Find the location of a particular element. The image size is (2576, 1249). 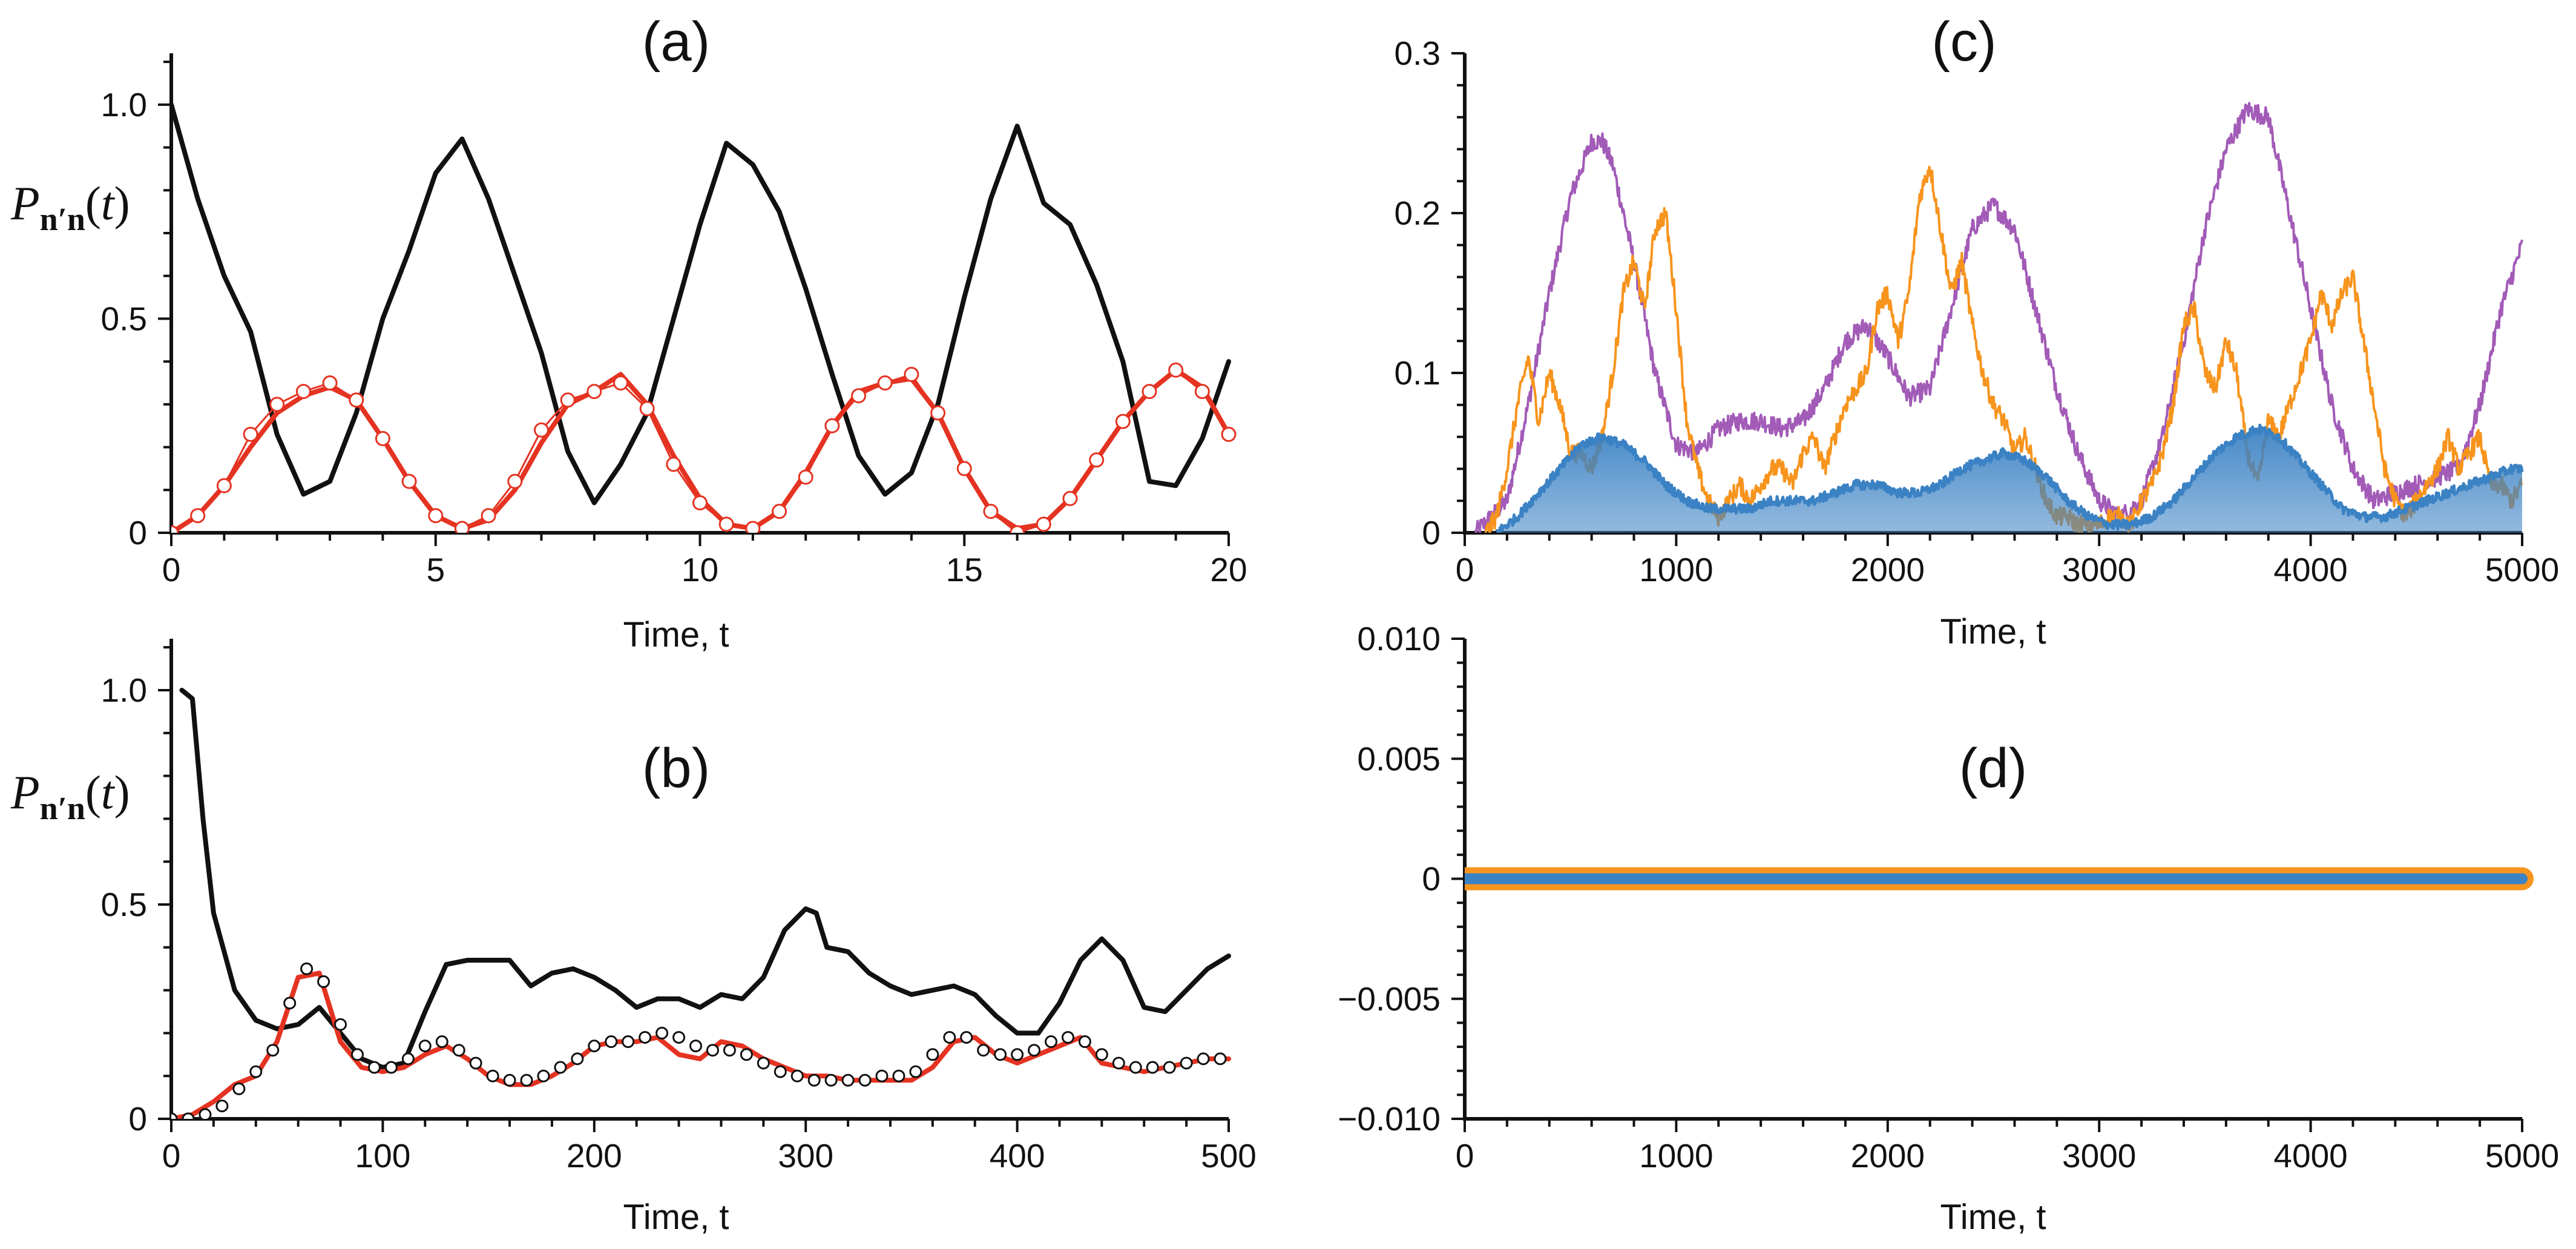

panel-c-xlabel: Time, t is located at coordinates (1993, 631).